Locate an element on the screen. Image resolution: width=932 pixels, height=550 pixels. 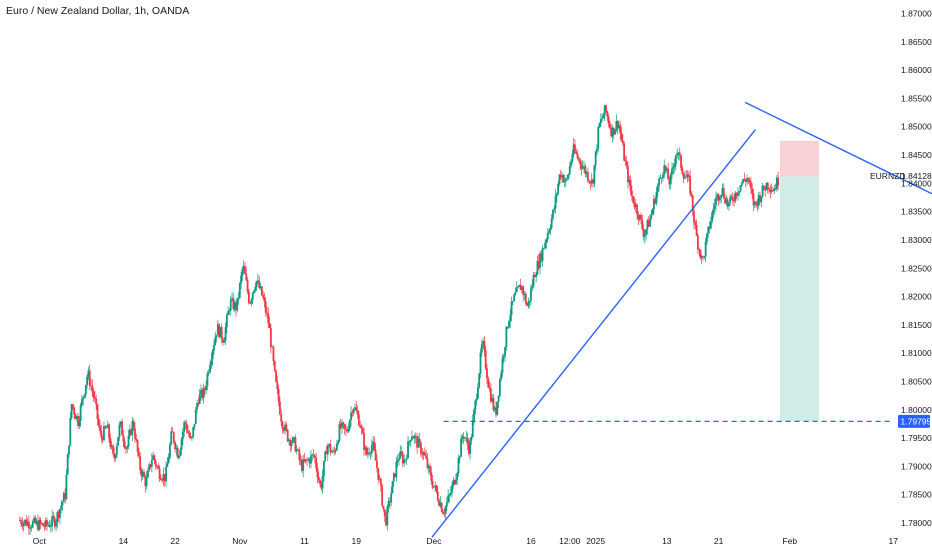
price-tick-label: 1.85500 is located at coordinates (916, 98).